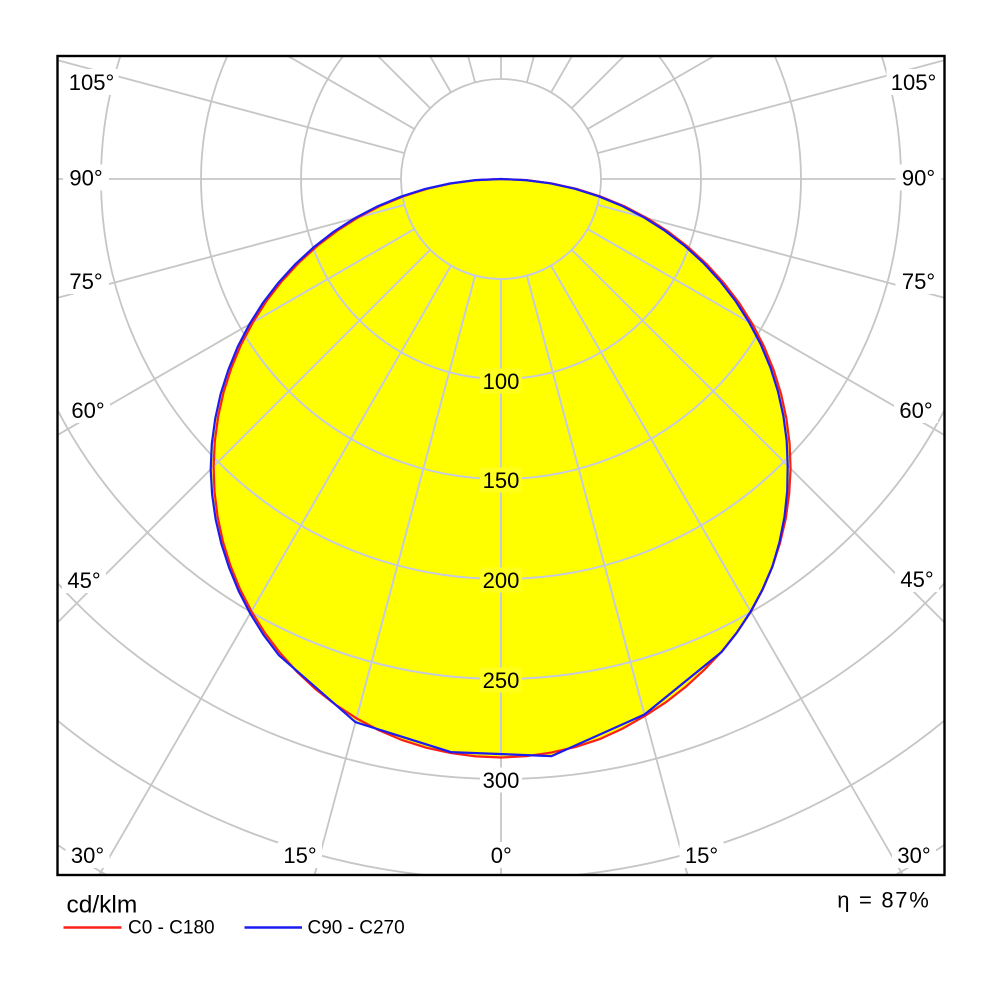  What do you see at coordinates (883, 900) in the screenshot?
I see `svg-text: η = 87%` at bounding box center [883, 900].